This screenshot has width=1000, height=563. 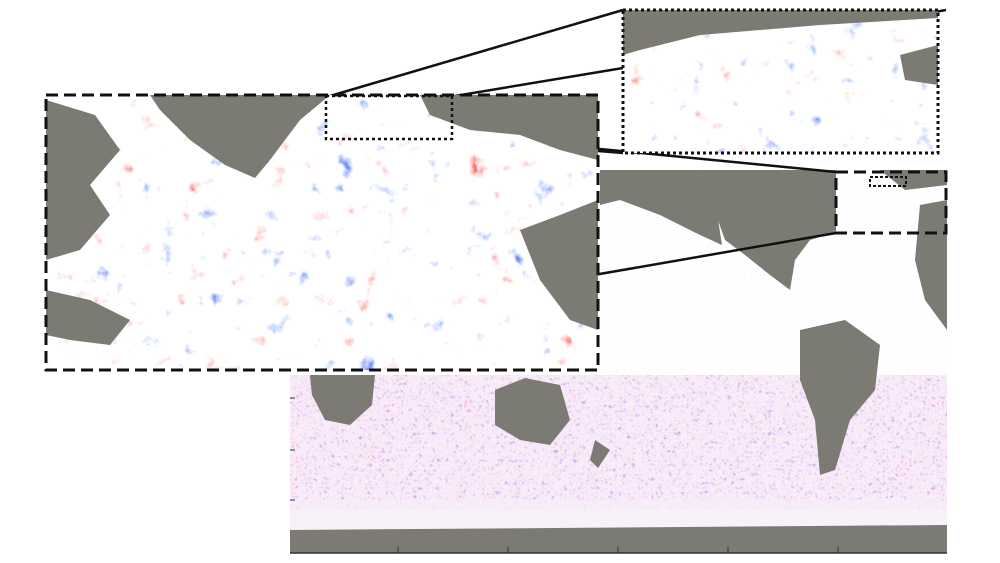 What do you see at coordinates (780, 32) in the screenshot?
I see `coast` at bounding box center [780, 32].